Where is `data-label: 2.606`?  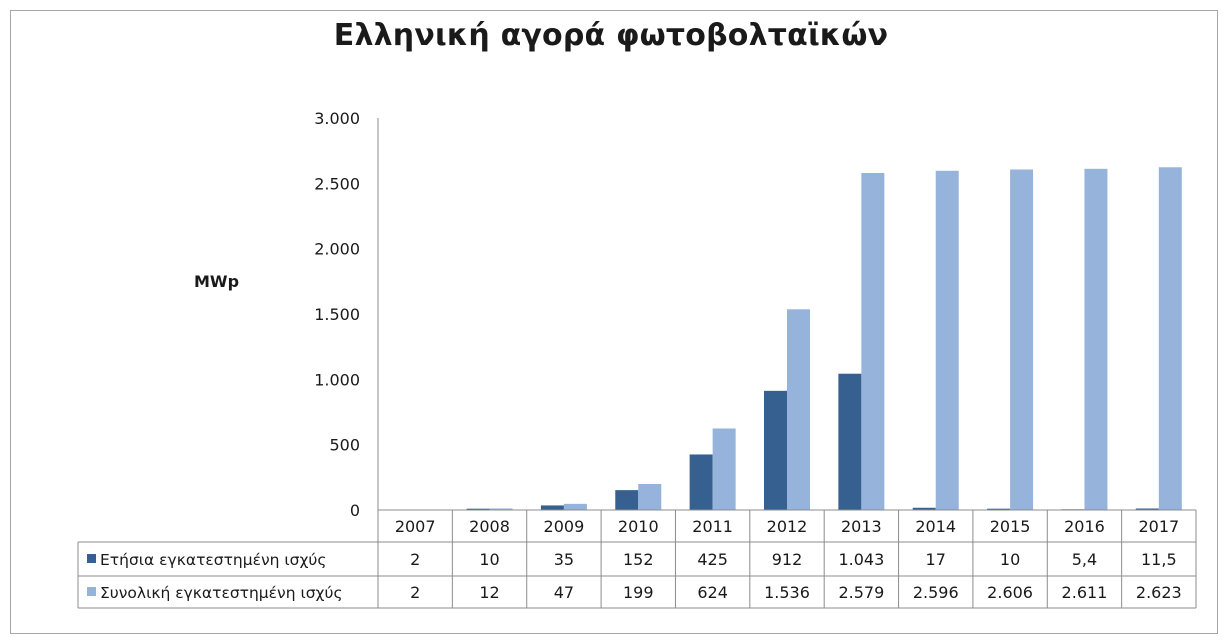 data-label: 2.606 is located at coordinates (1010, 592).